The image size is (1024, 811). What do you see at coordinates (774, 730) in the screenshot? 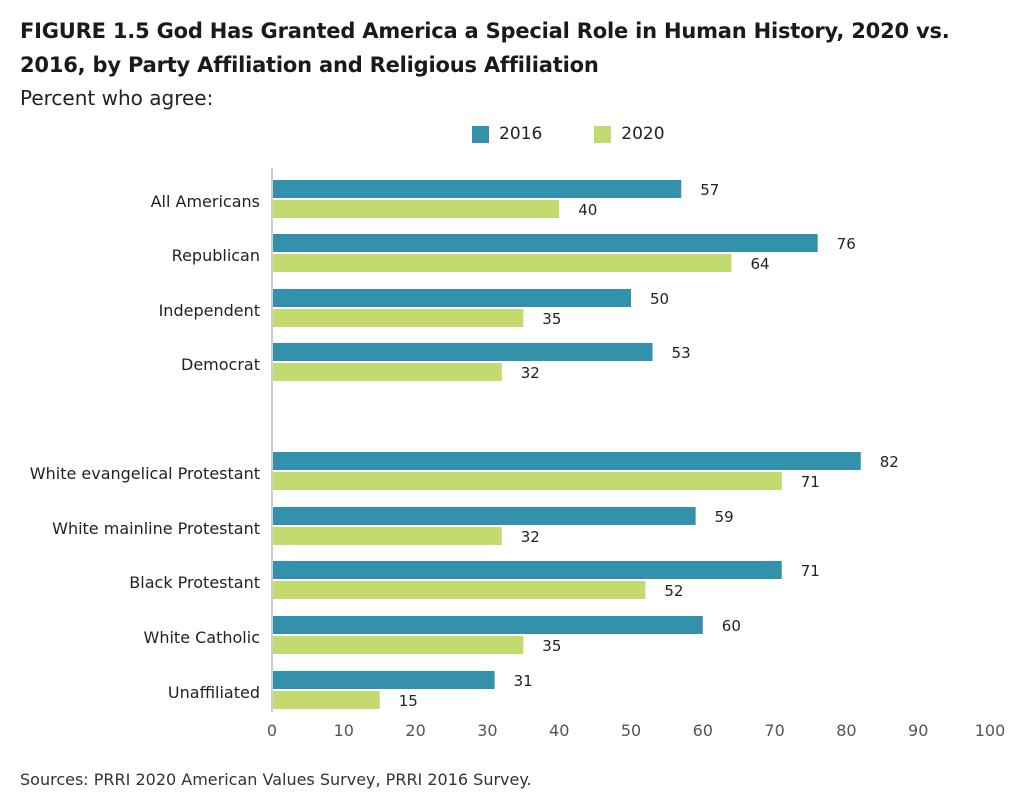
I see `x-tick-label: 70` at bounding box center [774, 730].